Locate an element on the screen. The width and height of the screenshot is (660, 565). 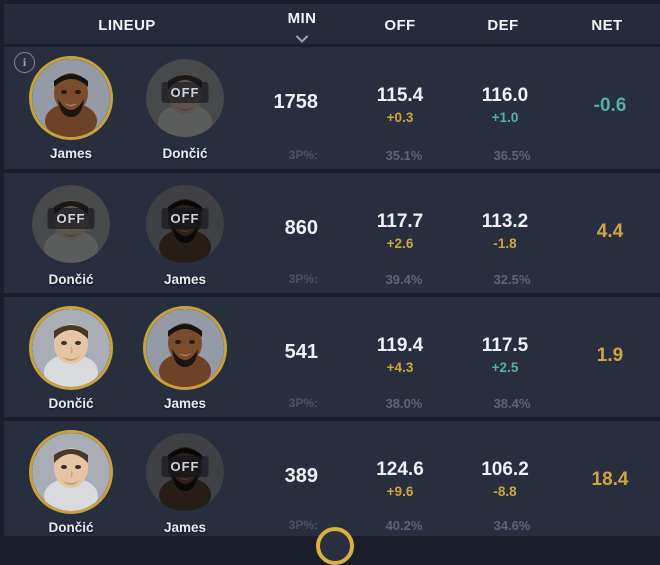
info-icon: i is located at coordinates (24, 62).